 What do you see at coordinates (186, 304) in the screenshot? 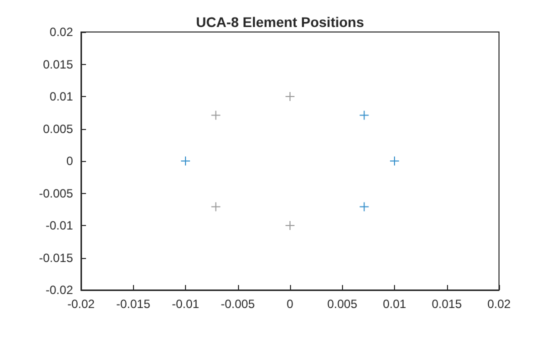
I see `x-tick-label: -0.01` at bounding box center [186, 304].